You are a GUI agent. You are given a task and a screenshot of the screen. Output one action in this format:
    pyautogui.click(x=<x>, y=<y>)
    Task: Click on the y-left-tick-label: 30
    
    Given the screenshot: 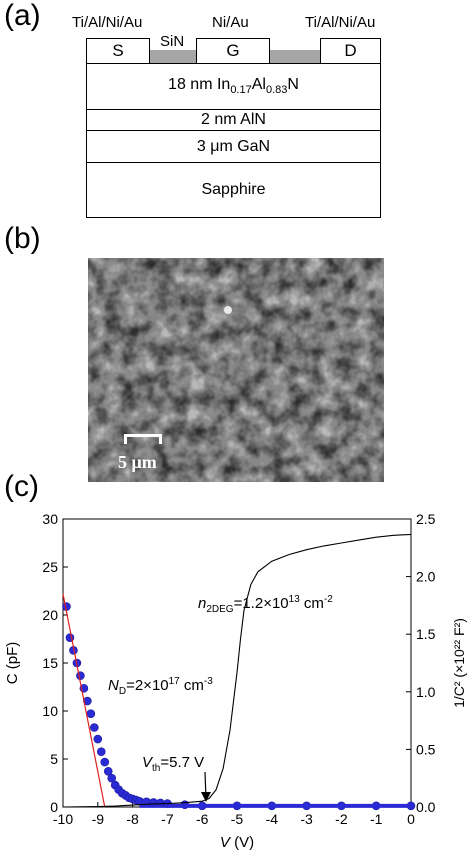 What is the action you would take?
    pyautogui.click(x=50, y=519)
    